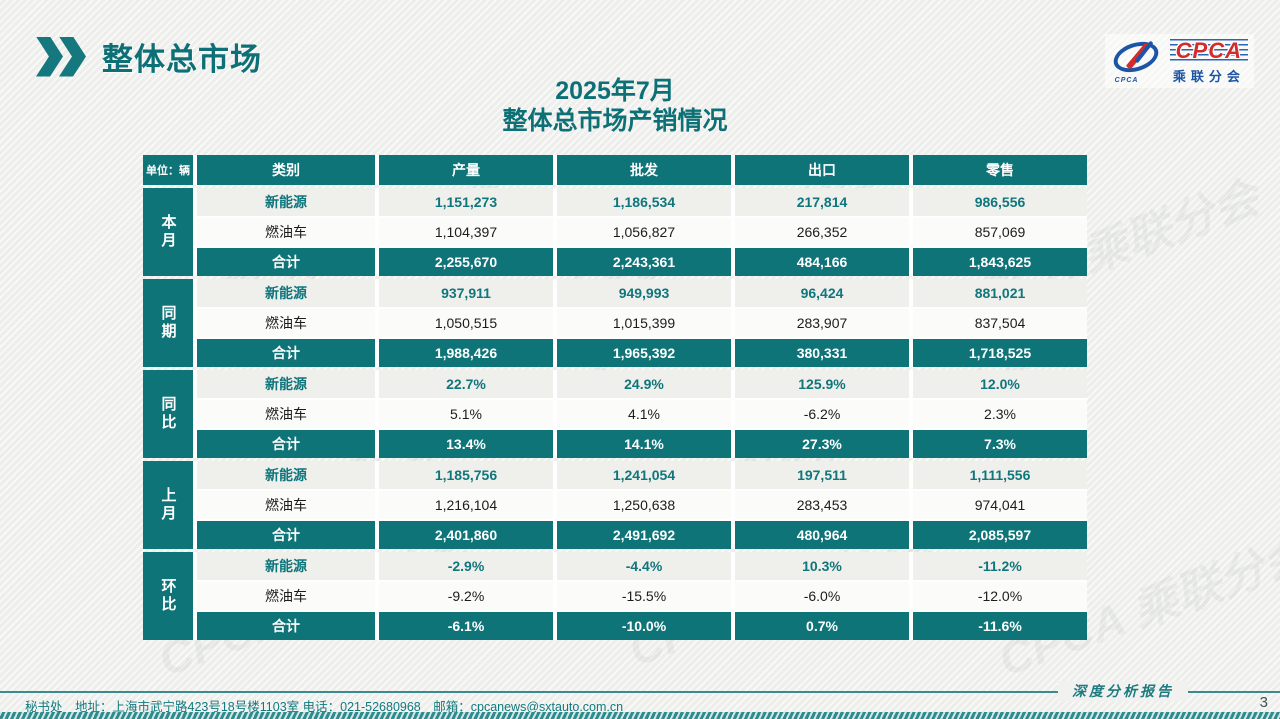 This screenshot has height=719, width=1280. Describe the element at coordinates (466, 444) in the screenshot. I see `value-cell: 13.4%` at that location.